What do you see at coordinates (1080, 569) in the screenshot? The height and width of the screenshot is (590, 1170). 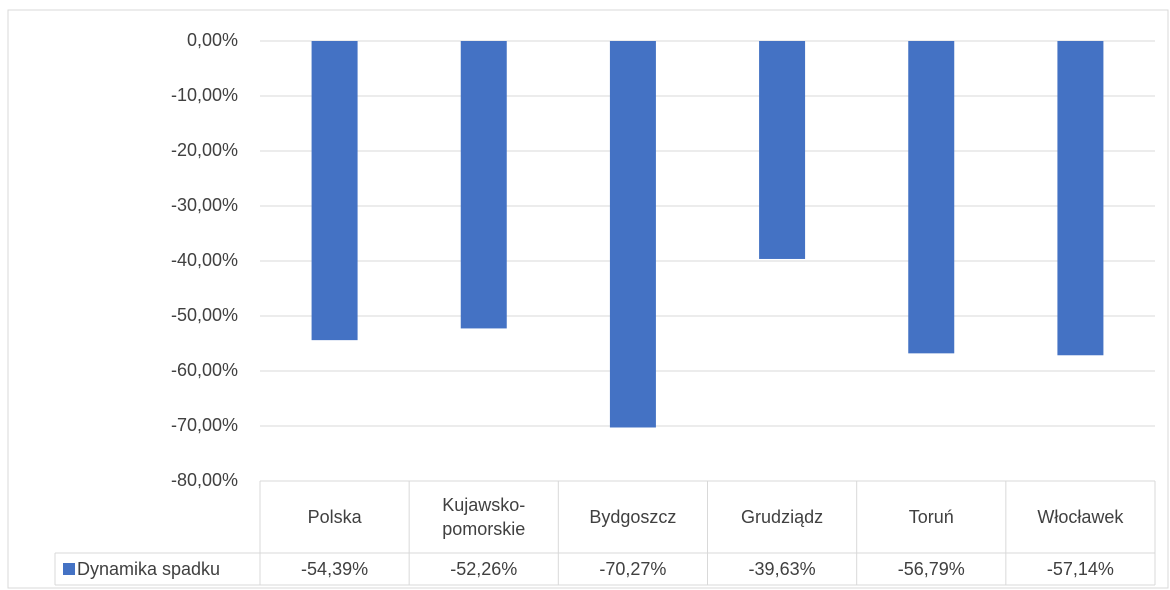 I see `data-label: -57,14%` at bounding box center [1080, 569].